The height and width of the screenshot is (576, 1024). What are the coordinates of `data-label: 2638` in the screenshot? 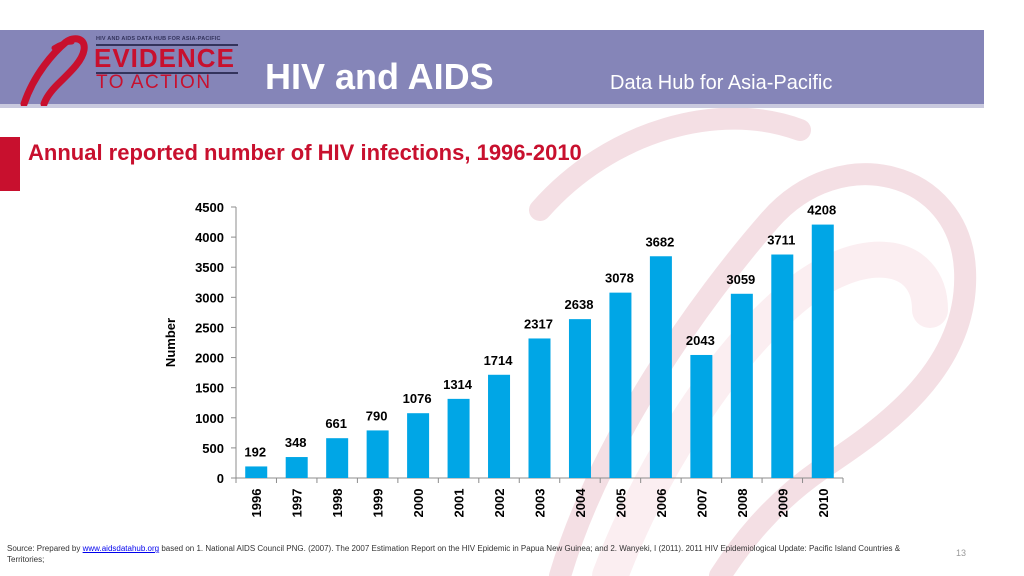 It's located at (579, 304).